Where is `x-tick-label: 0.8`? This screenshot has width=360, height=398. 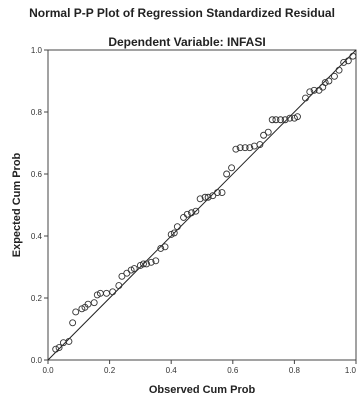 x-tick-label: 0.8 is located at coordinates (295, 370).